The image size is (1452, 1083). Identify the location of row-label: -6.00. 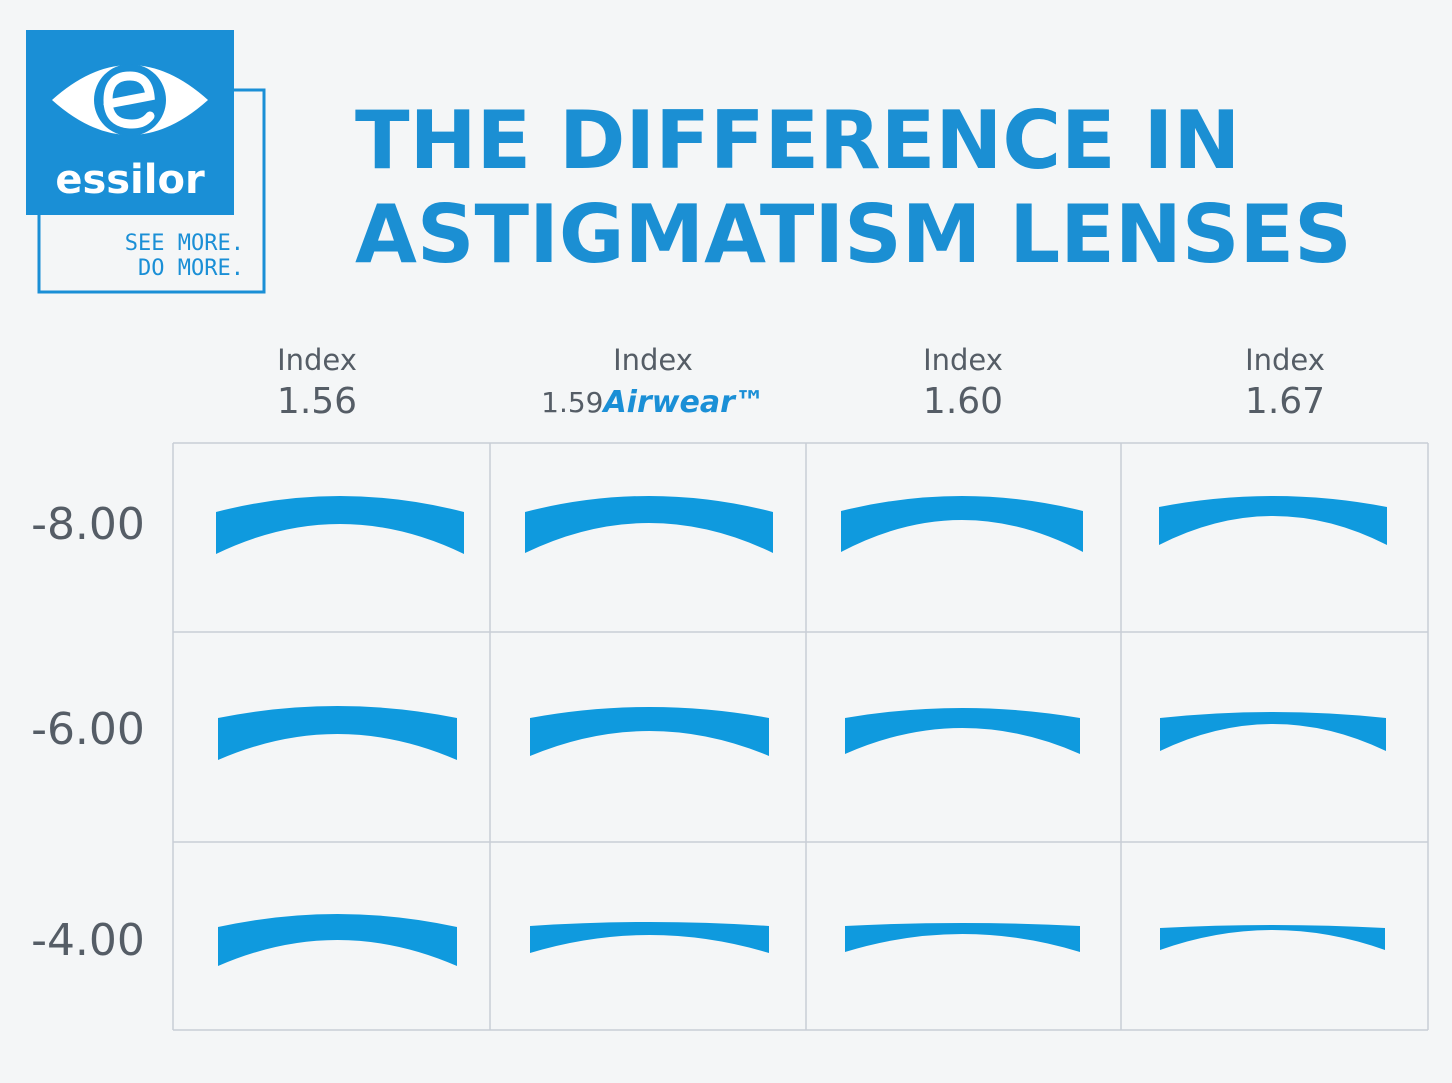
(88, 729).